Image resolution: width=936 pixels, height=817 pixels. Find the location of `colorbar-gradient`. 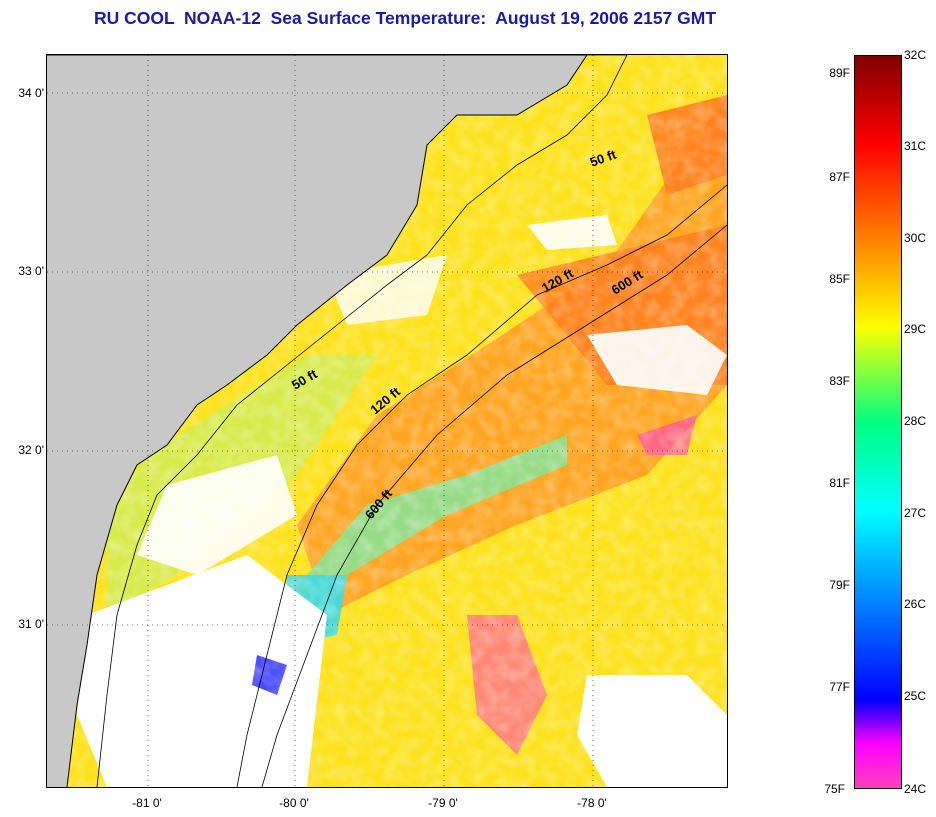

colorbar-gradient is located at coordinates (878, 422).